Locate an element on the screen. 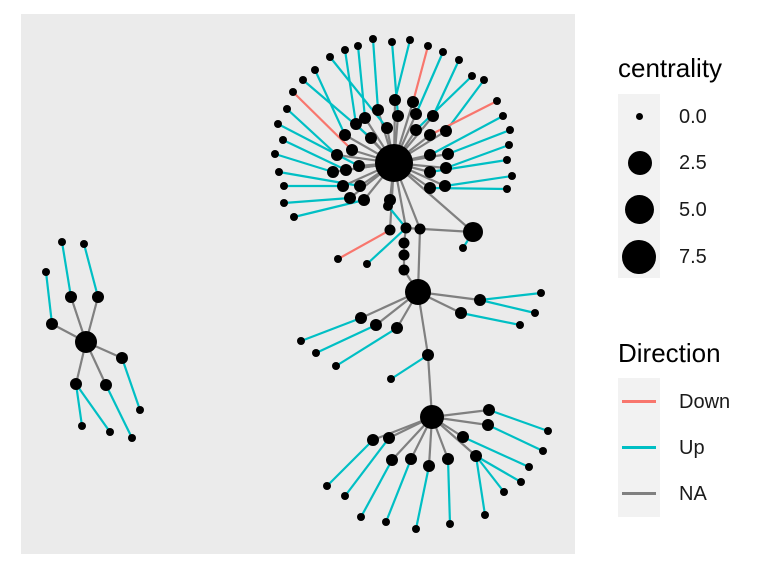 The width and height of the screenshot is (768, 576). direction-label-na: NA is located at coordinates (693, 494).